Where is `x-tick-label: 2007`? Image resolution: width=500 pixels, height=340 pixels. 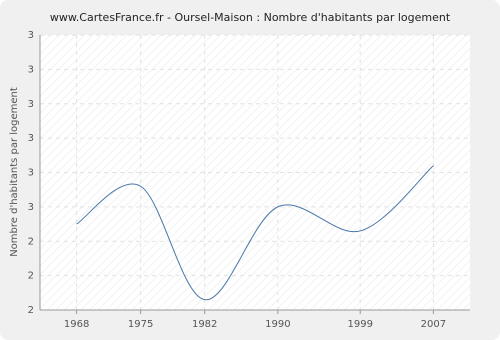
x-tick-label: 2007 is located at coordinates (433, 324).